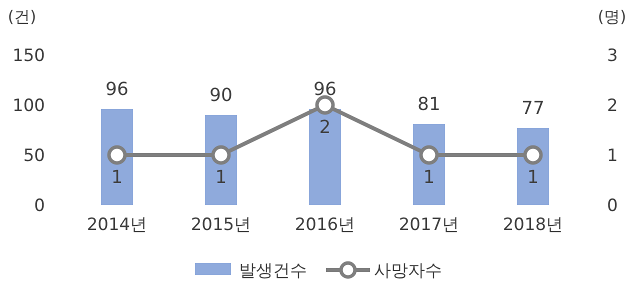  Describe the element at coordinates (429, 225) in the screenshot. I see `x-tick-label: 2017년` at that location.